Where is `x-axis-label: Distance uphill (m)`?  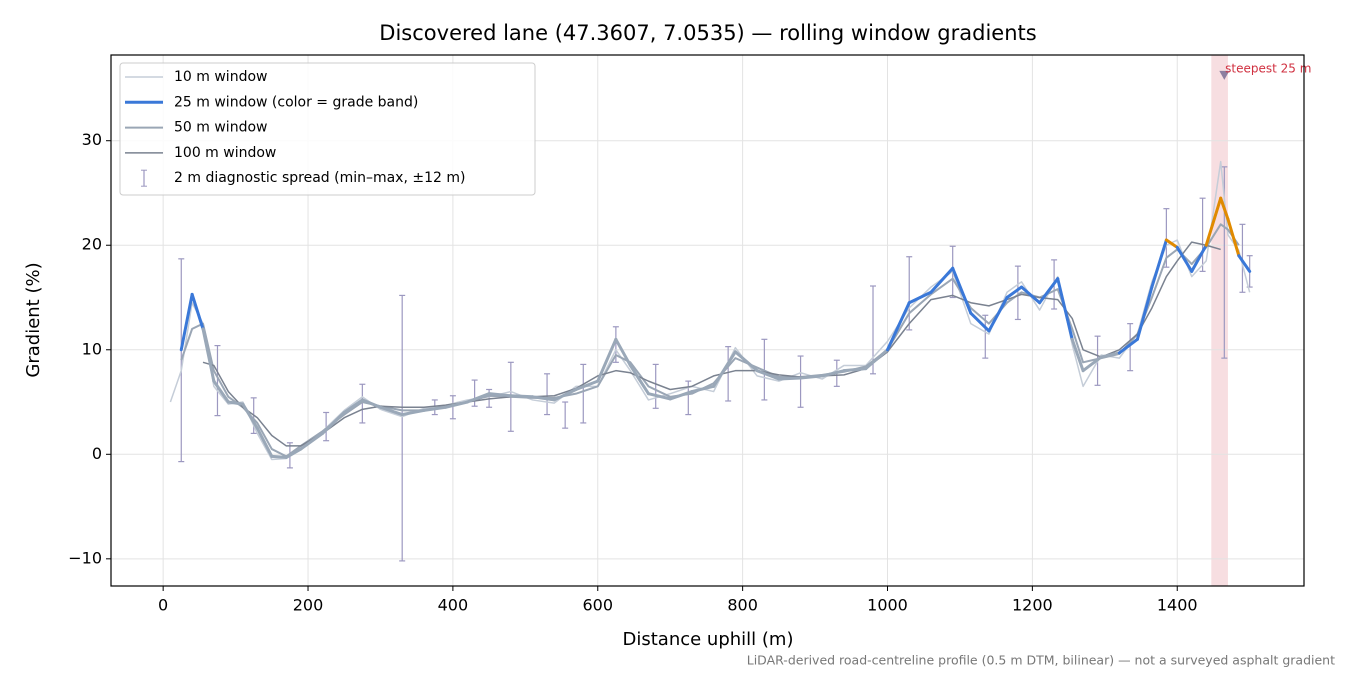 x-axis-label: Distance uphill (m) is located at coordinates (708, 639).